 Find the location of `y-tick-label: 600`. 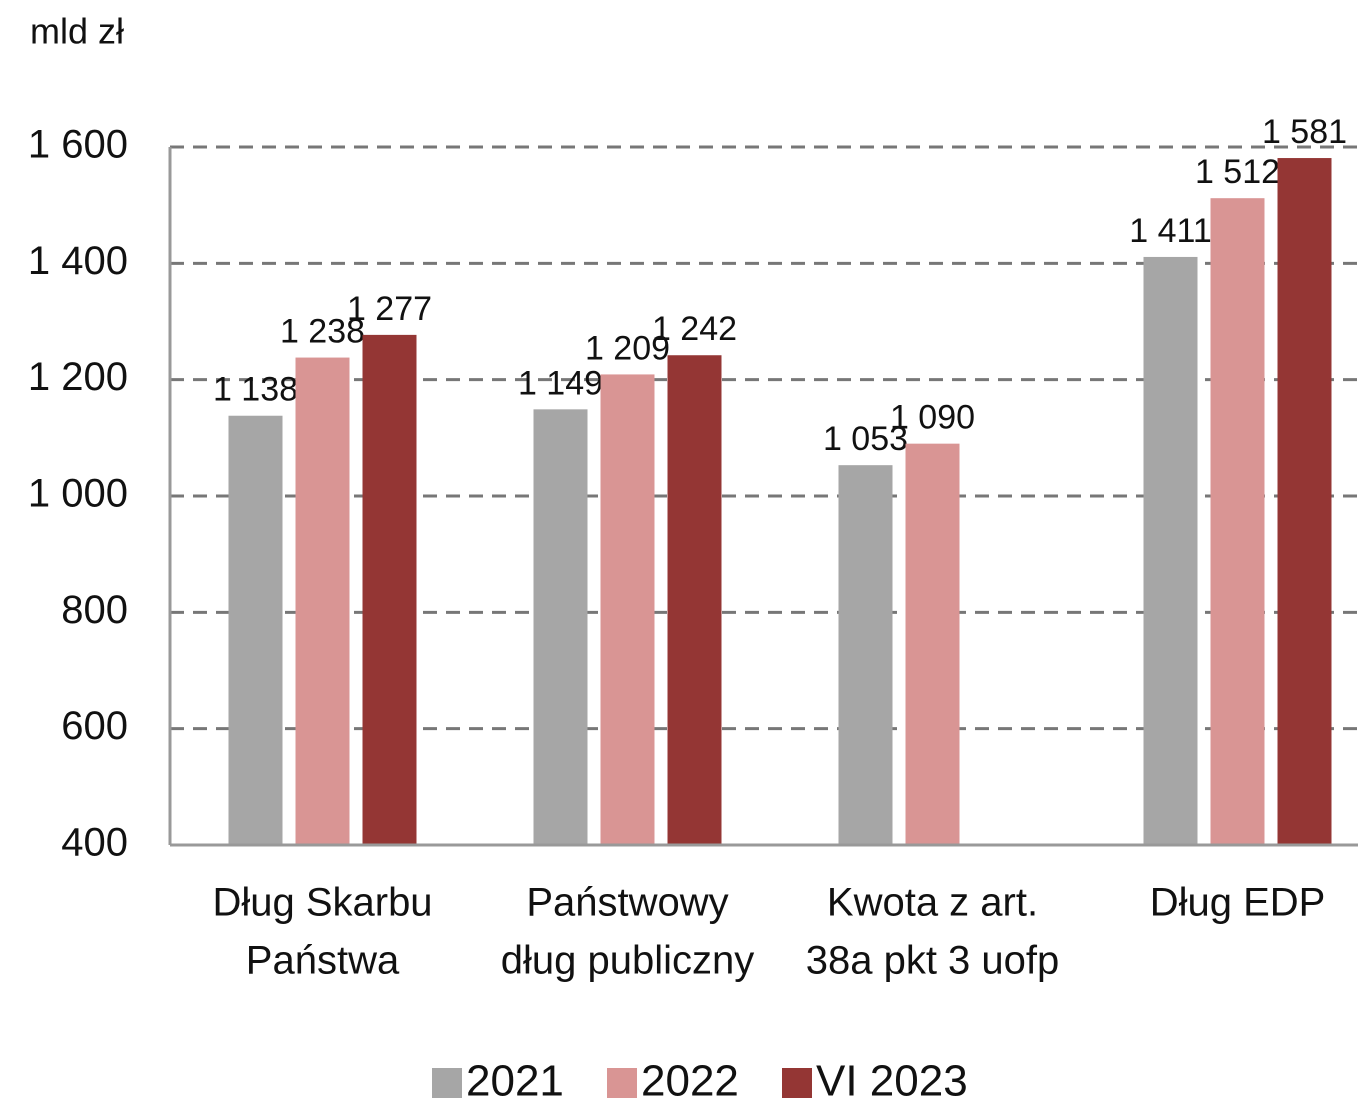

y-tick-label: 600 is located at coordinates (94, 726).